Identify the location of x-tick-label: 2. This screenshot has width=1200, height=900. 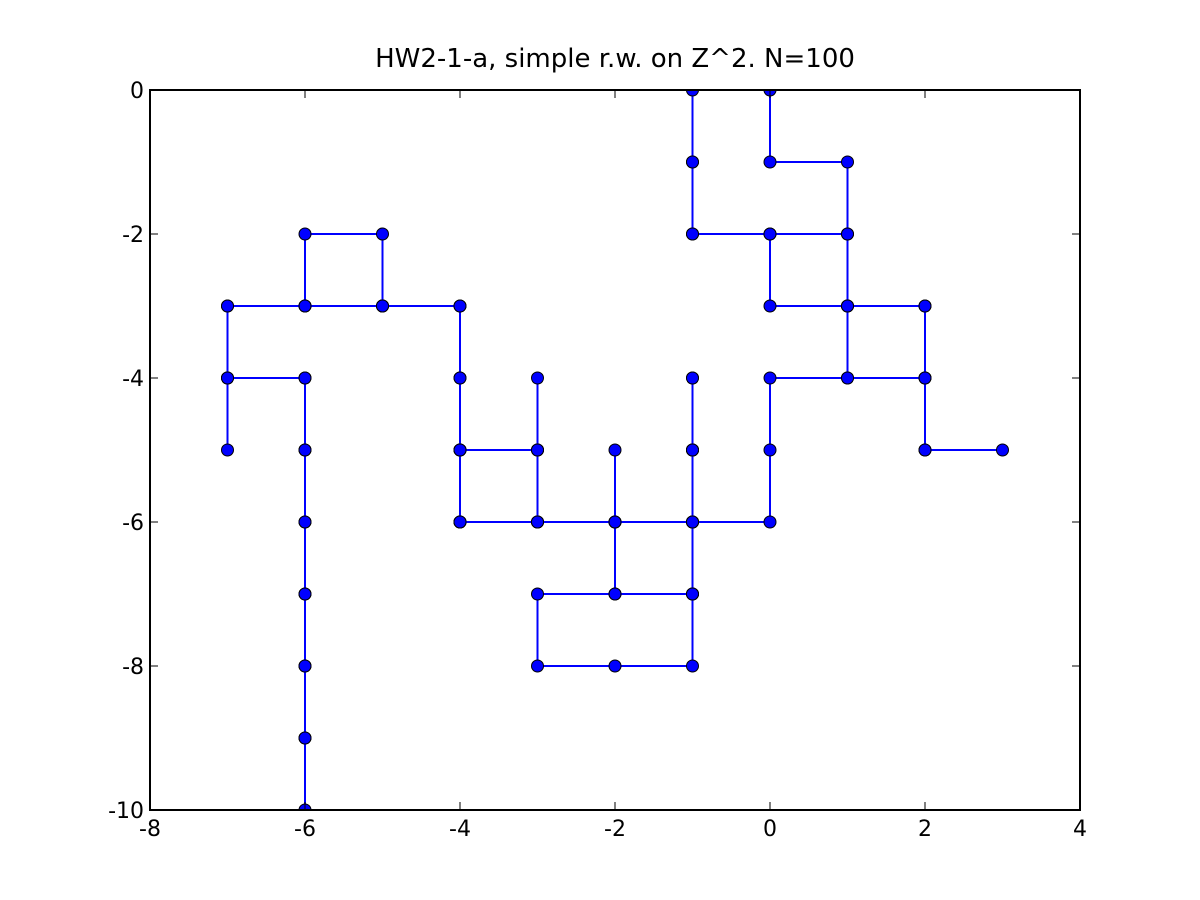
(925, 829).